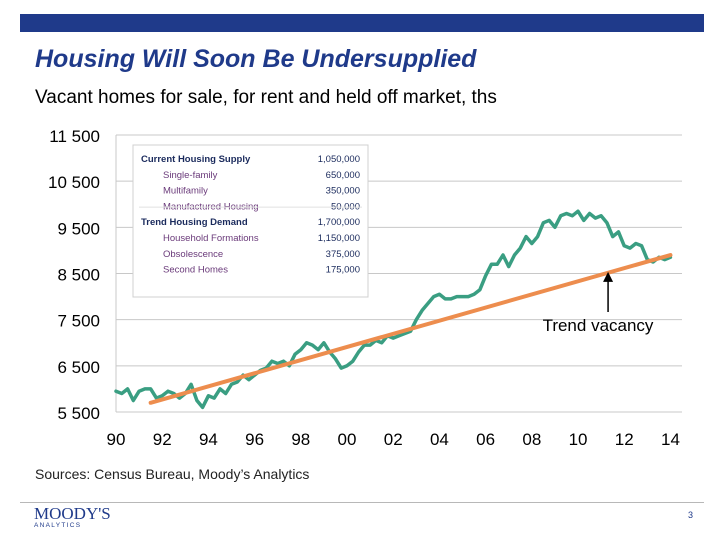 This screenshot has height=540, width=720. Describe the element at coordinates (598, 303) in the screenshot. I see `annotation-layer: Trend vacancy` at that location.